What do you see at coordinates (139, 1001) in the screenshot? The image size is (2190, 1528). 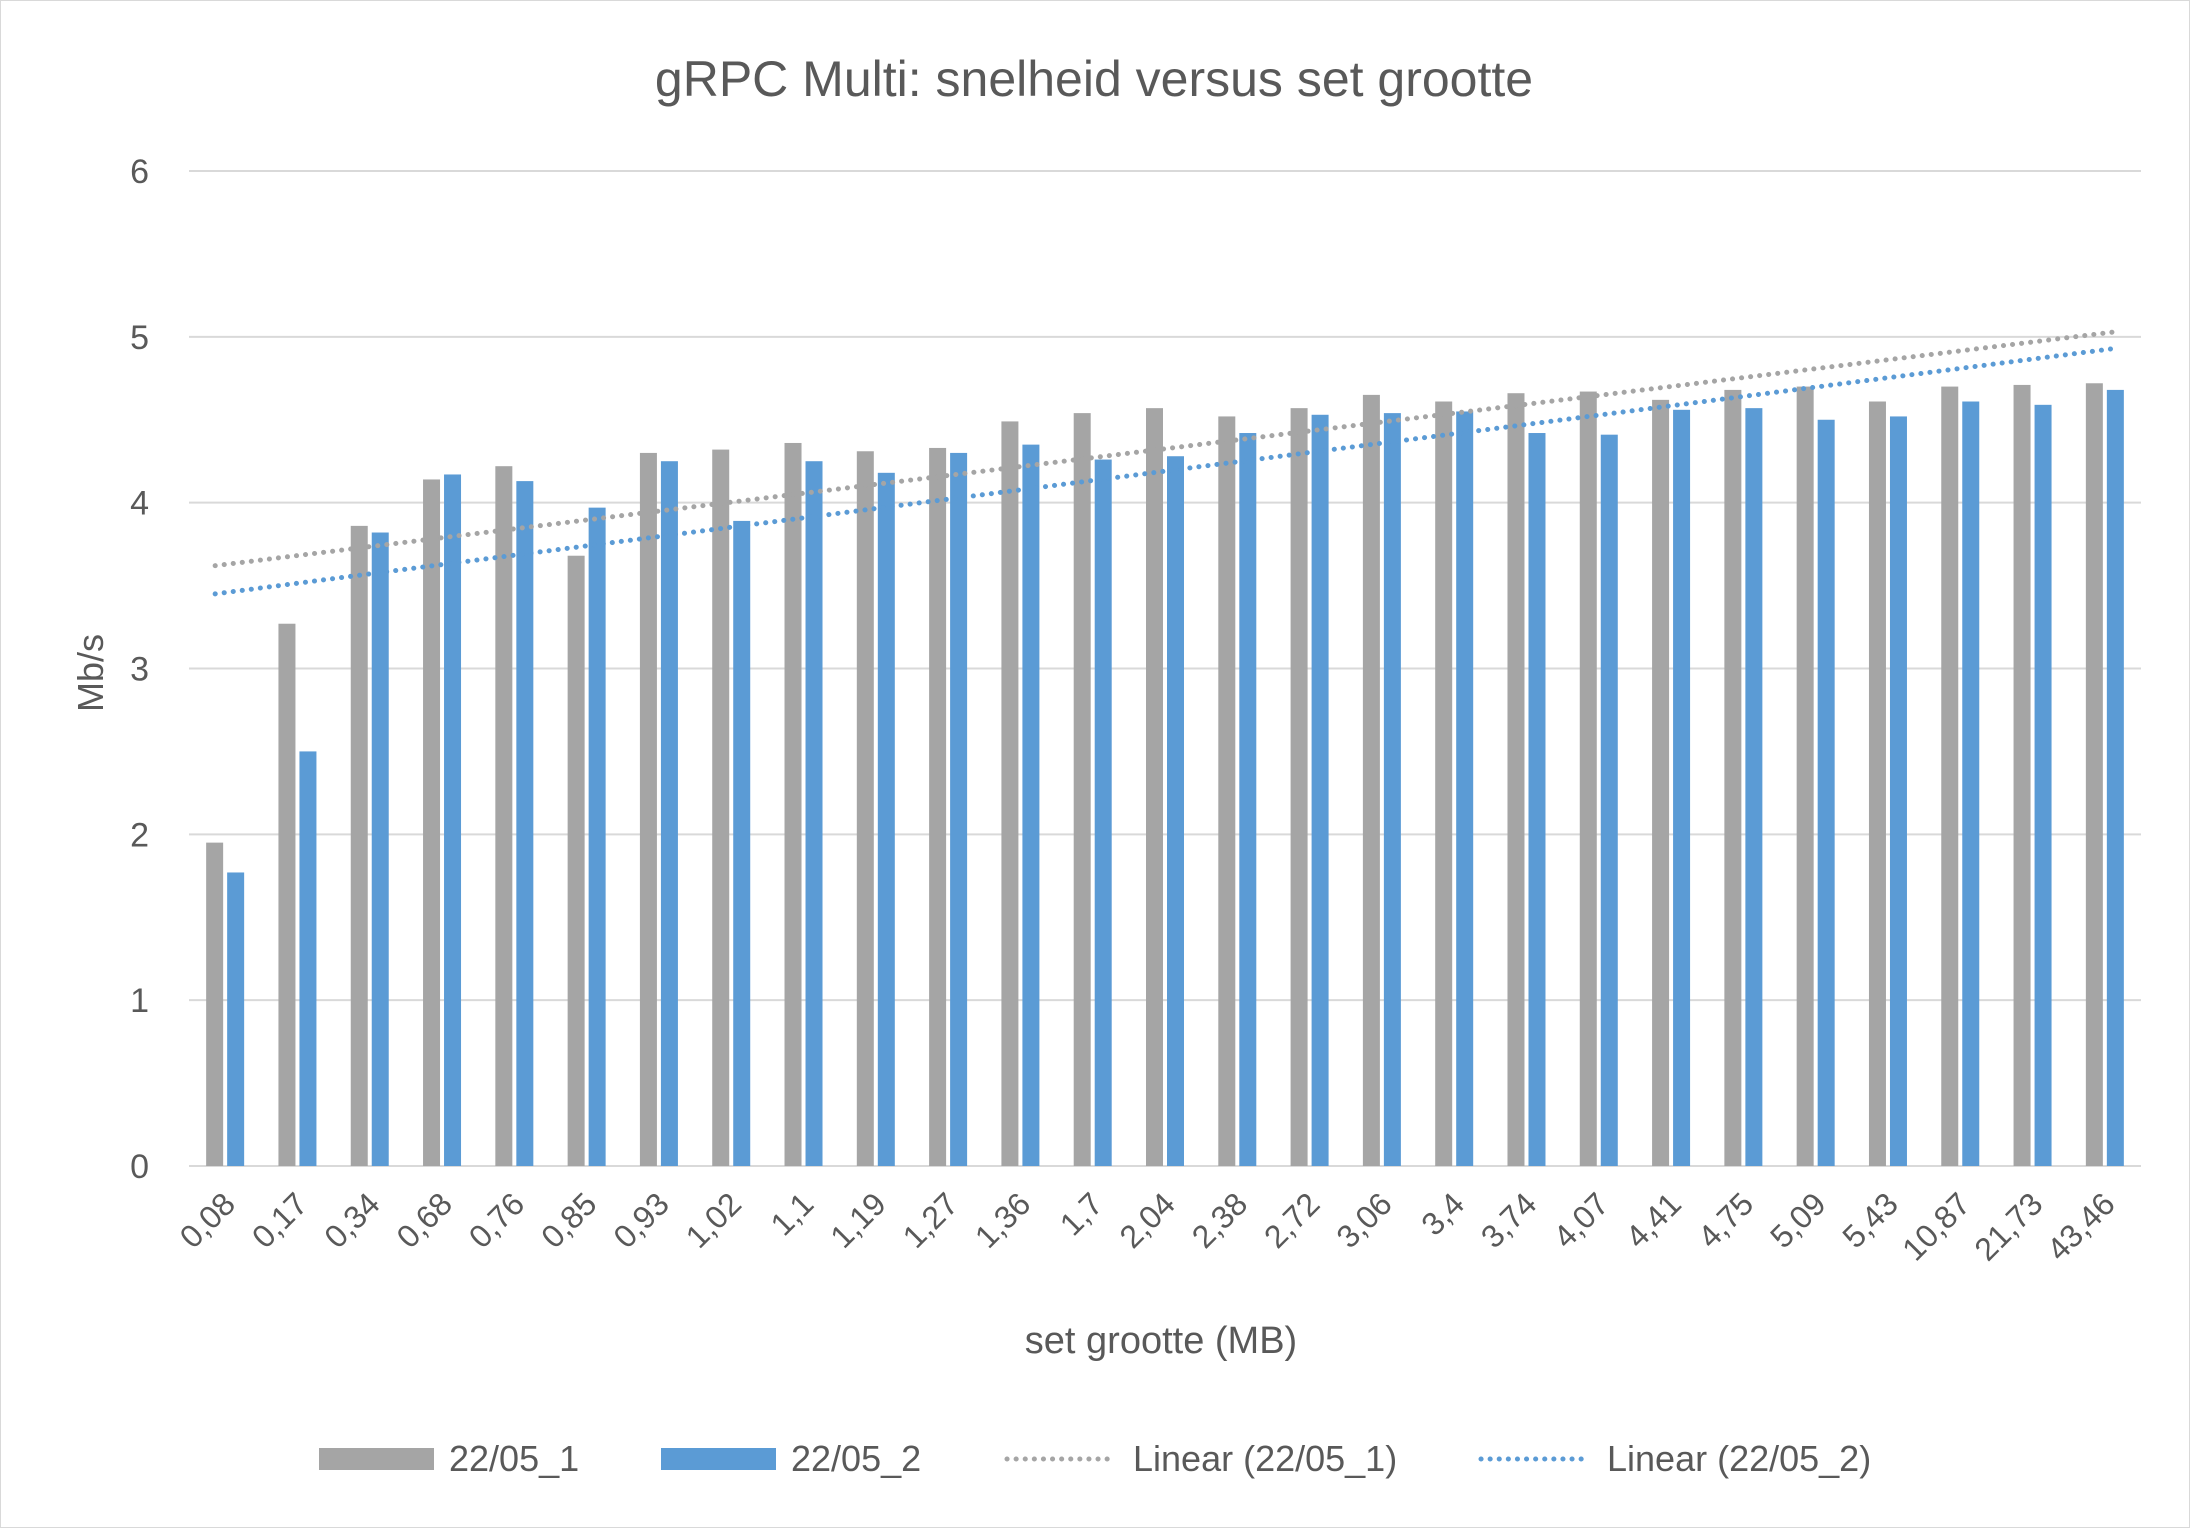 I see `y-tick-label: 1` at bounding box center [139, 1001].